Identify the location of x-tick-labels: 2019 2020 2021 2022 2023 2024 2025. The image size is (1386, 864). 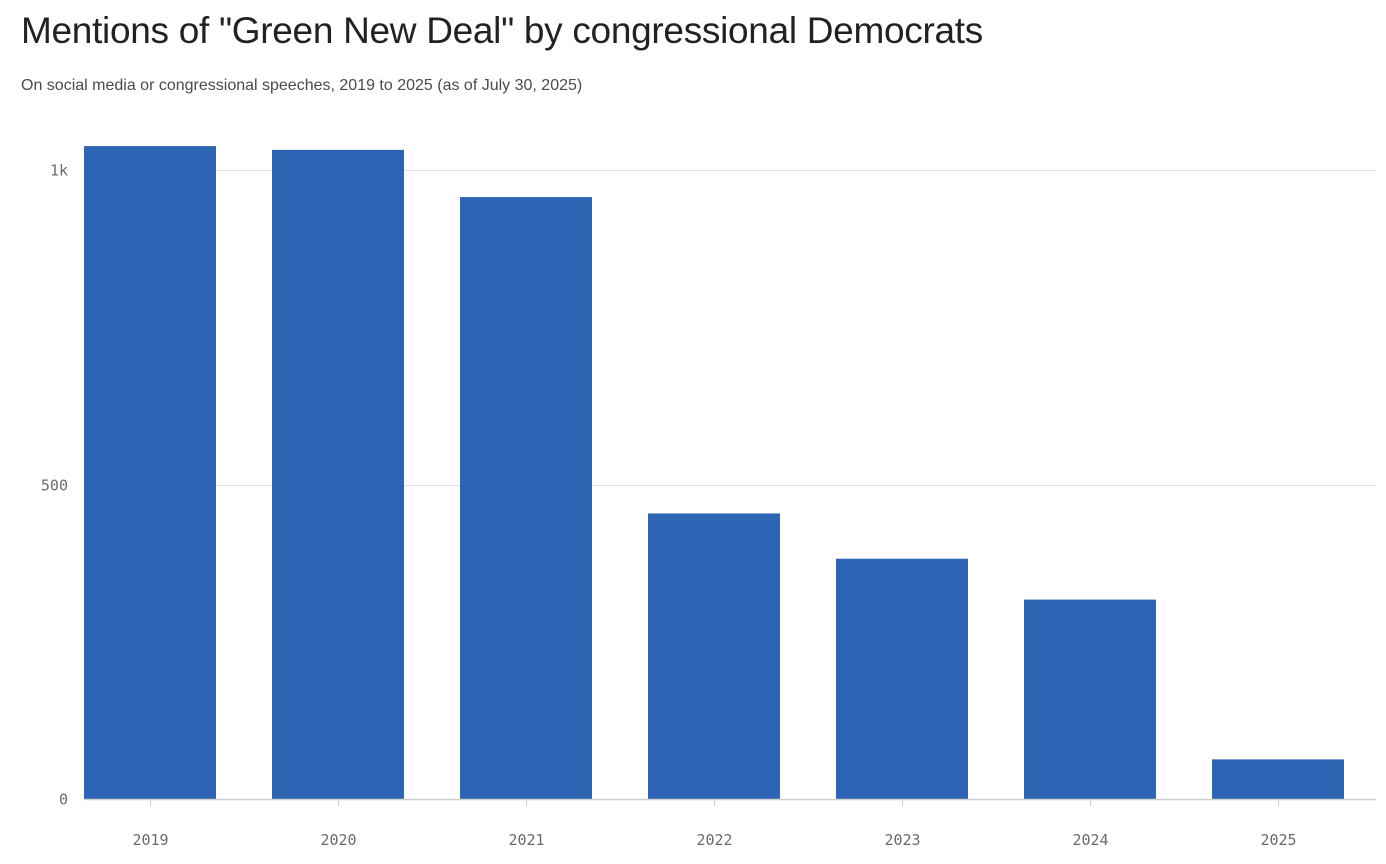
(714, 840).